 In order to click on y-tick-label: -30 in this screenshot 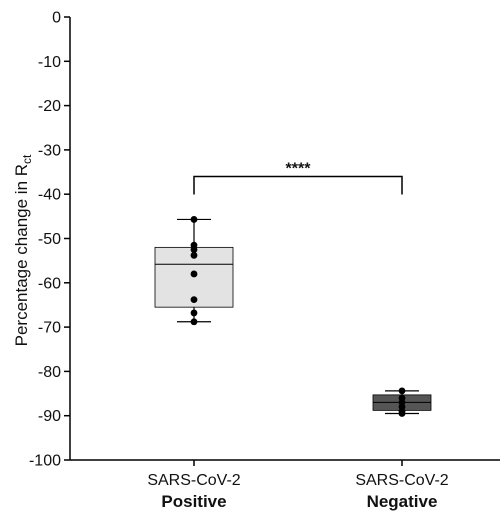, I will do `click(49, 150)`.